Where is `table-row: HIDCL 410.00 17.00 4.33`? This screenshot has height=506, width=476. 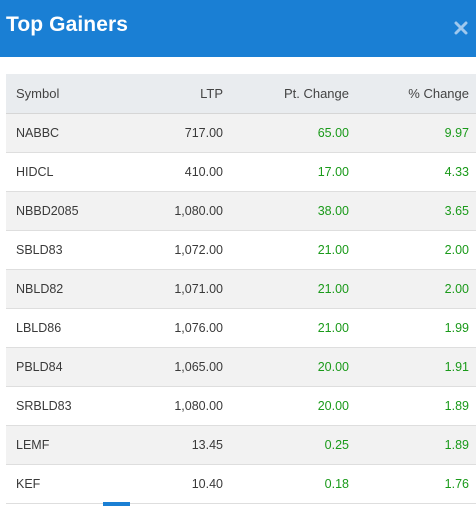 table-row: HIDCL 410.00 17.00 4.33 is located at coordinates (241, 172).